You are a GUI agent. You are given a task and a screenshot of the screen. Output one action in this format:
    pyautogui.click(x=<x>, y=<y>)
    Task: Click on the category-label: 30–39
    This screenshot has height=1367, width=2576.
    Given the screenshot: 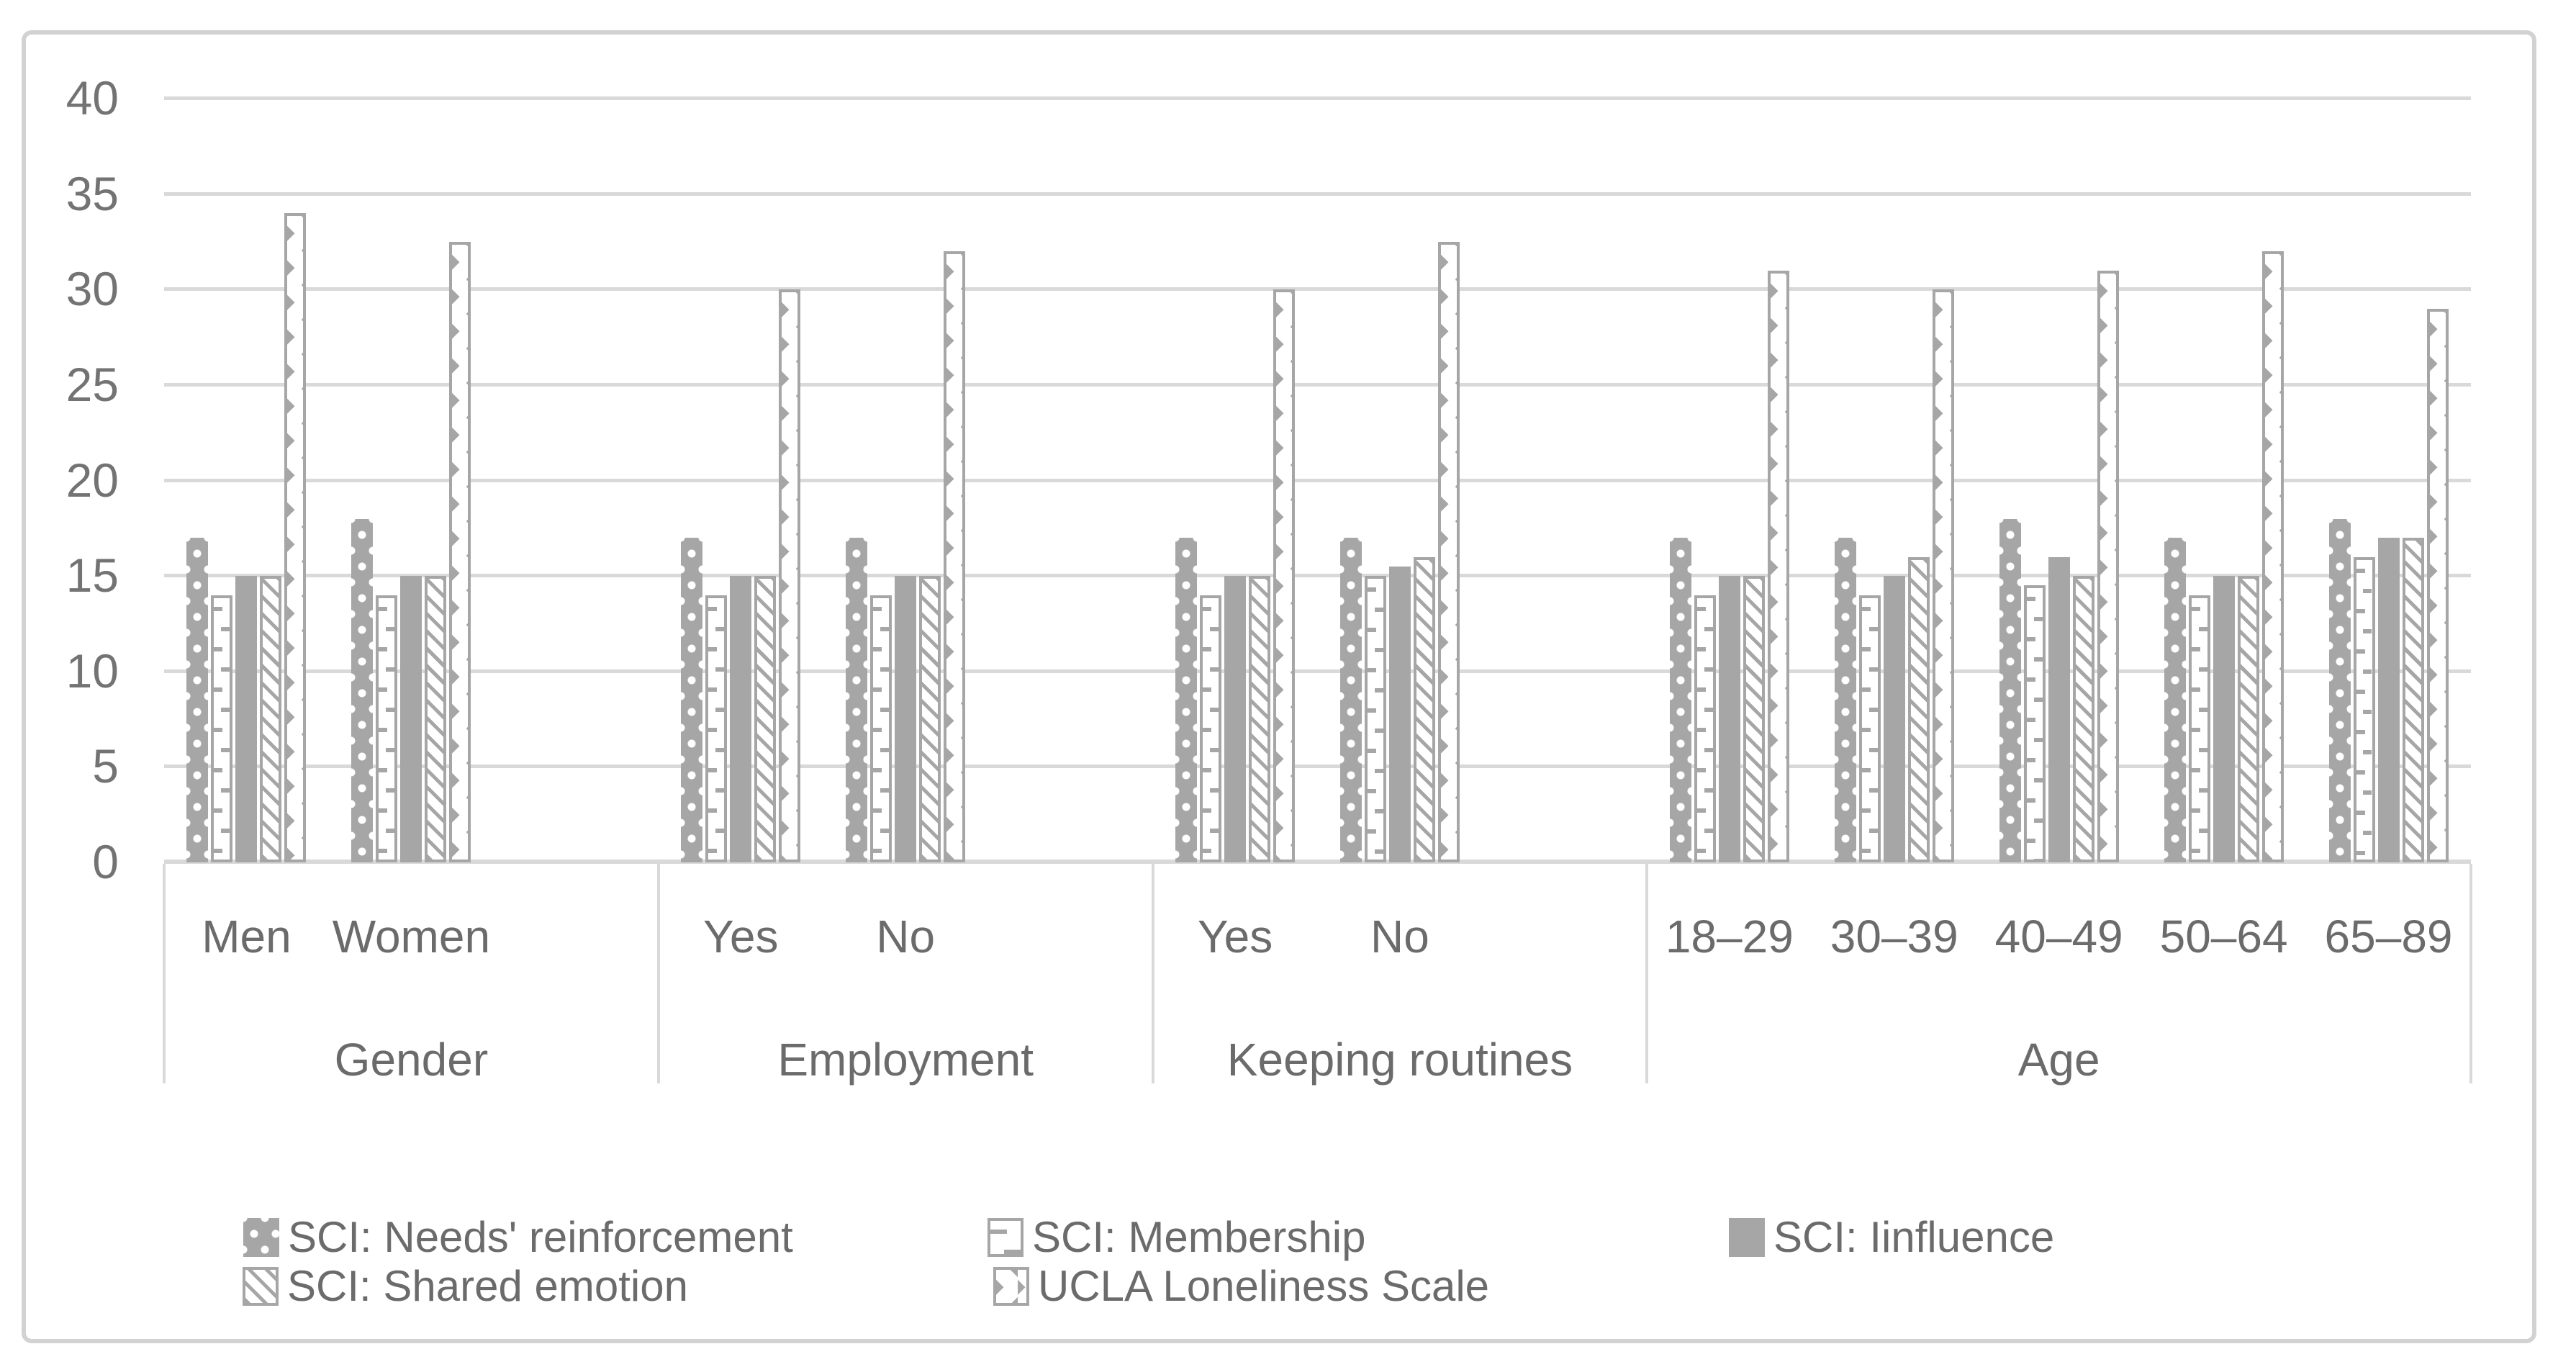 What is the action you would take?
    pyautogui.click(x=1894, y=936)
    